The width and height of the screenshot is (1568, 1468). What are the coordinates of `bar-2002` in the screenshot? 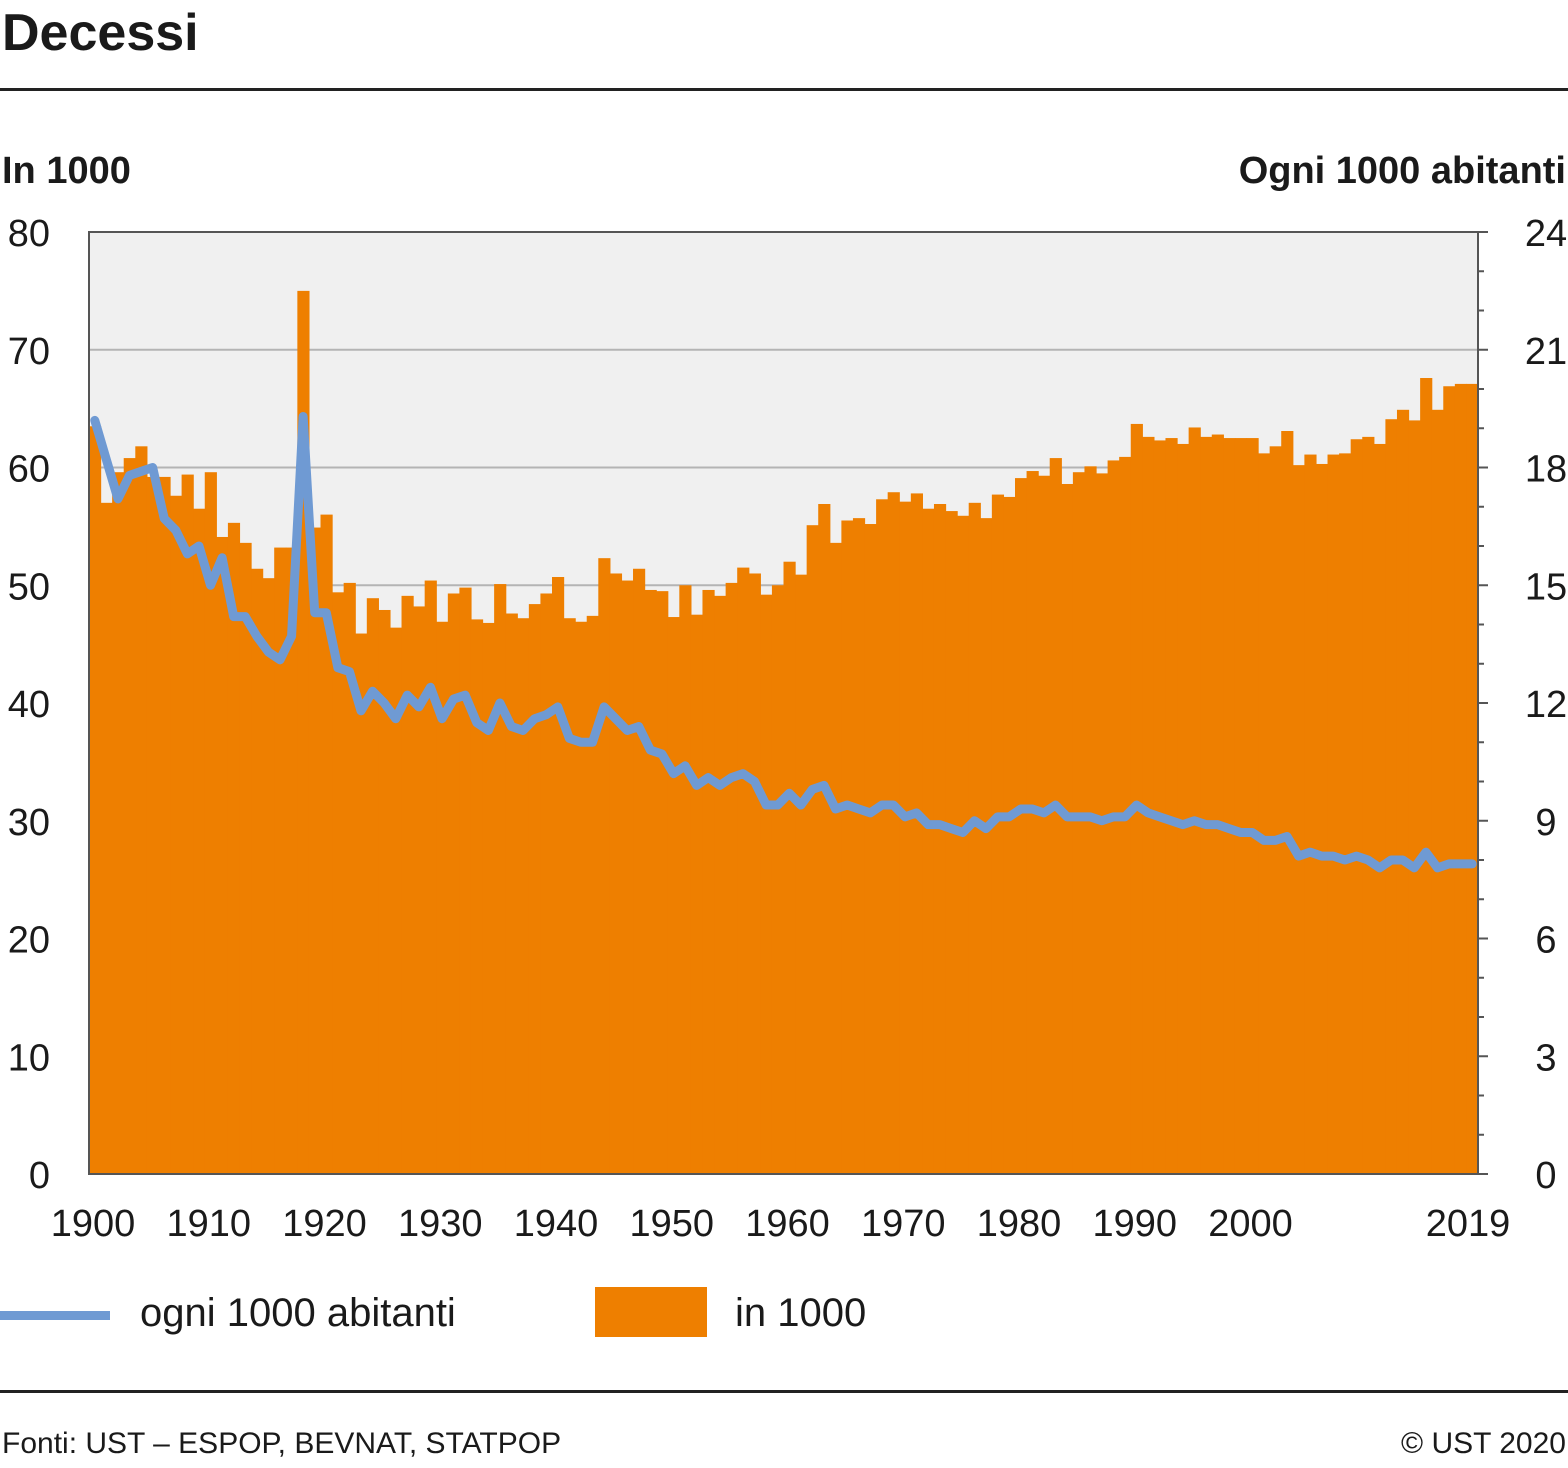 It's located at (1275, 810).